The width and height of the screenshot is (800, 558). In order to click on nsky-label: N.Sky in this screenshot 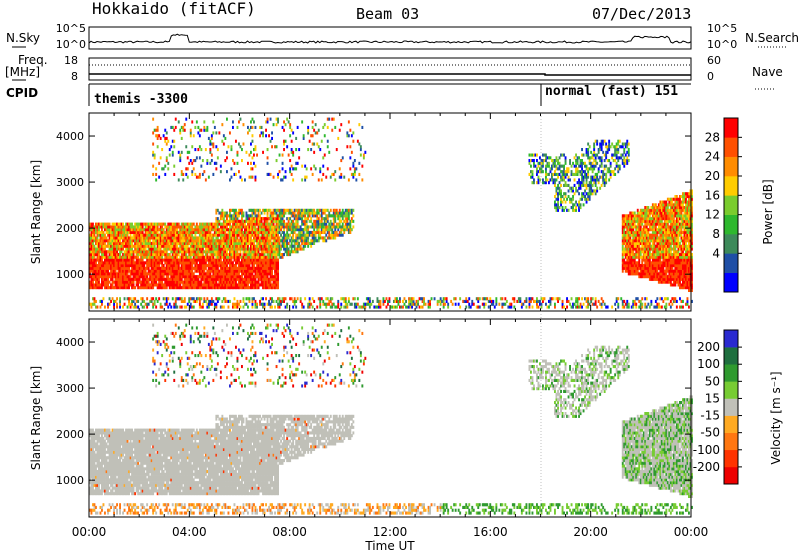, I will do `click(23, 38)`.